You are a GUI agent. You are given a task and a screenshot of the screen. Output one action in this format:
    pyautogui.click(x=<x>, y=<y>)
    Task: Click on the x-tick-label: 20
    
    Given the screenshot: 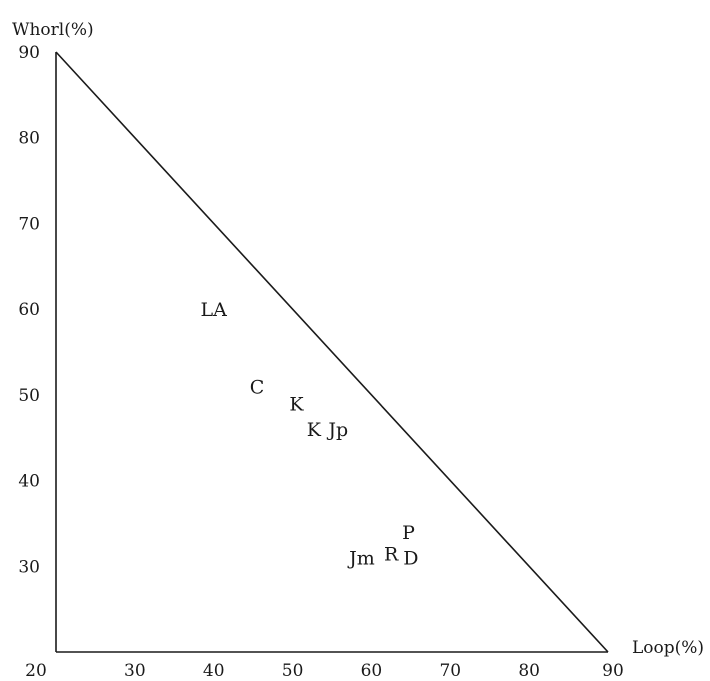 What is the action you would take?
    pyautogui.click(x=36, y=671)
    